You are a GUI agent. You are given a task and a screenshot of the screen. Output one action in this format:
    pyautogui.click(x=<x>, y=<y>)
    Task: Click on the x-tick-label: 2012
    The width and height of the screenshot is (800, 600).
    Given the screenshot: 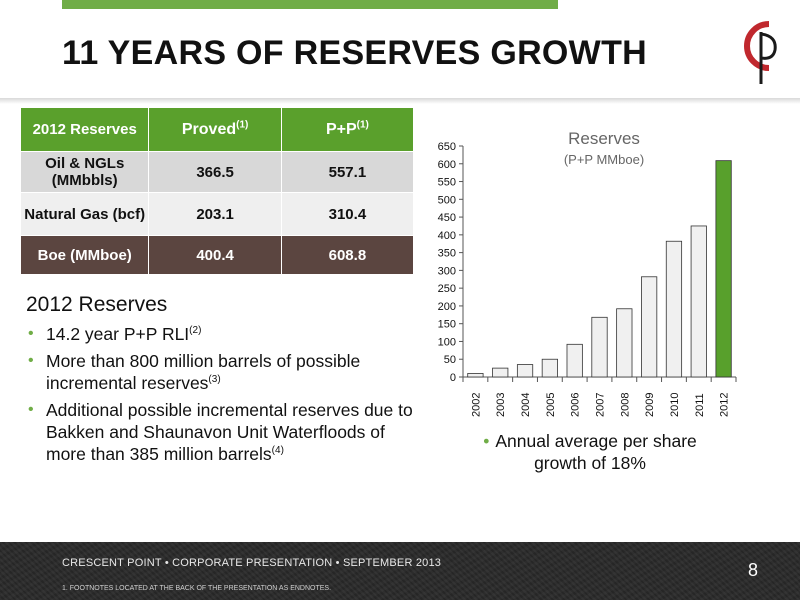 What is the action you would take?
    pyautogui.click(x=725, y=405)
    